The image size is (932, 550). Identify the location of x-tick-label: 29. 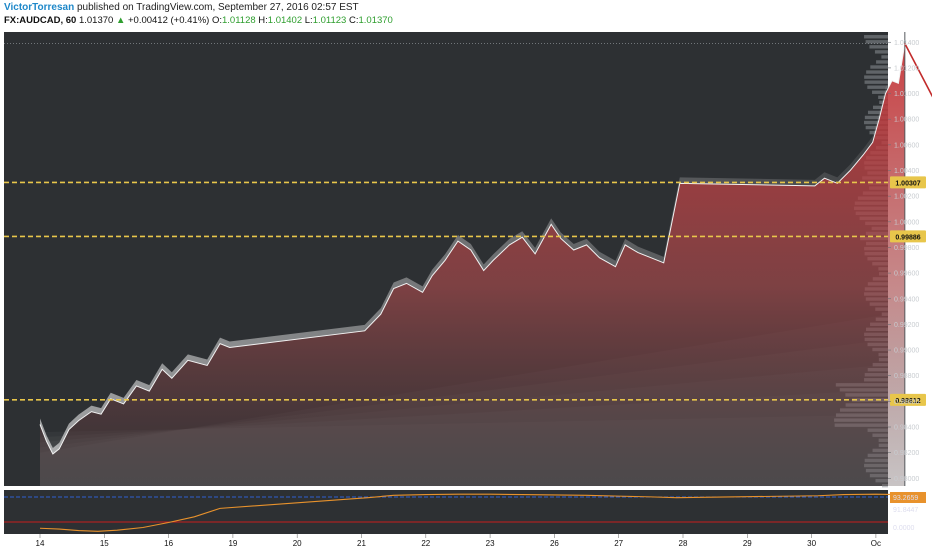
(747, 543).